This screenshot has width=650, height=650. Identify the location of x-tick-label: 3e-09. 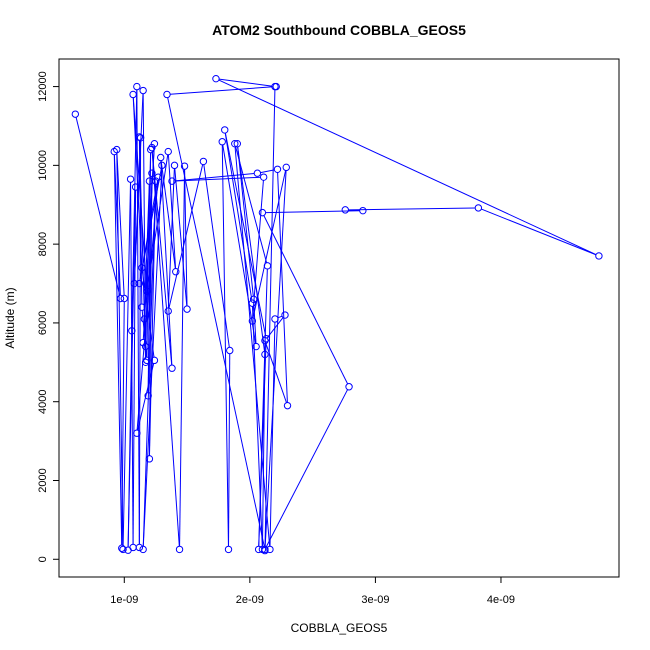
(375, 600).